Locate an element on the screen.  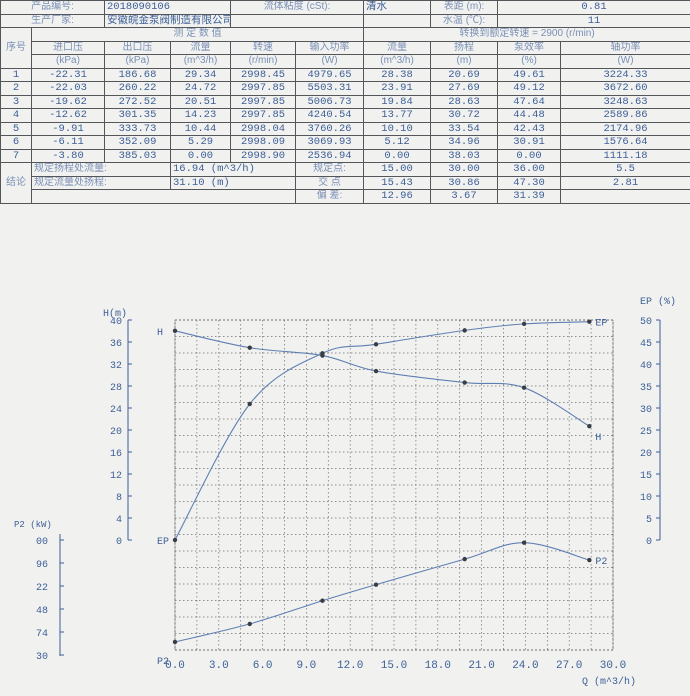
table-cell: 5006.73 is located at coordinates (330, 102).